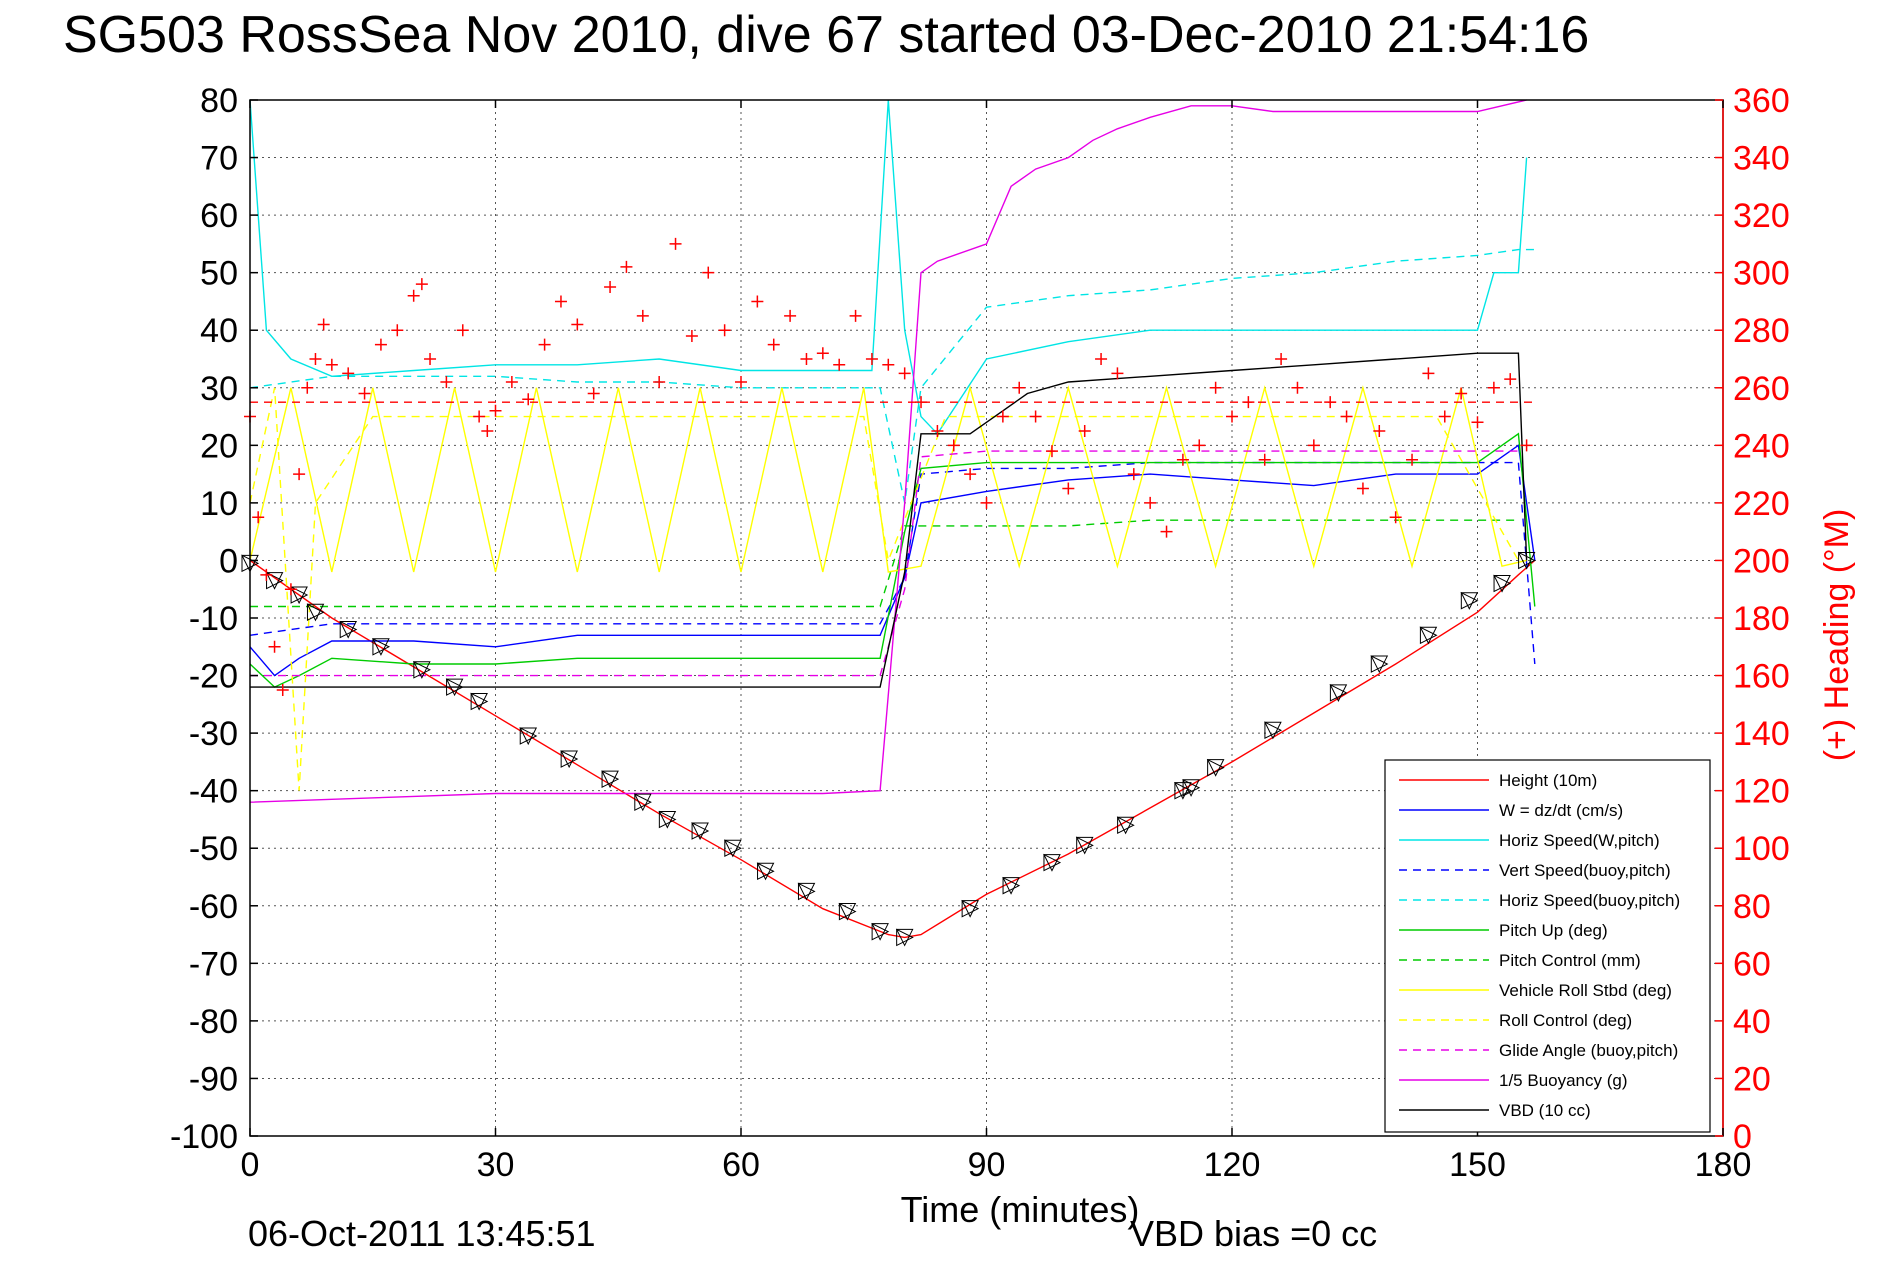  What do you see at coordinates (204, 1137) in the screenshot?
I see `y-tick-label: -100` at bounding box center [204, 1137].